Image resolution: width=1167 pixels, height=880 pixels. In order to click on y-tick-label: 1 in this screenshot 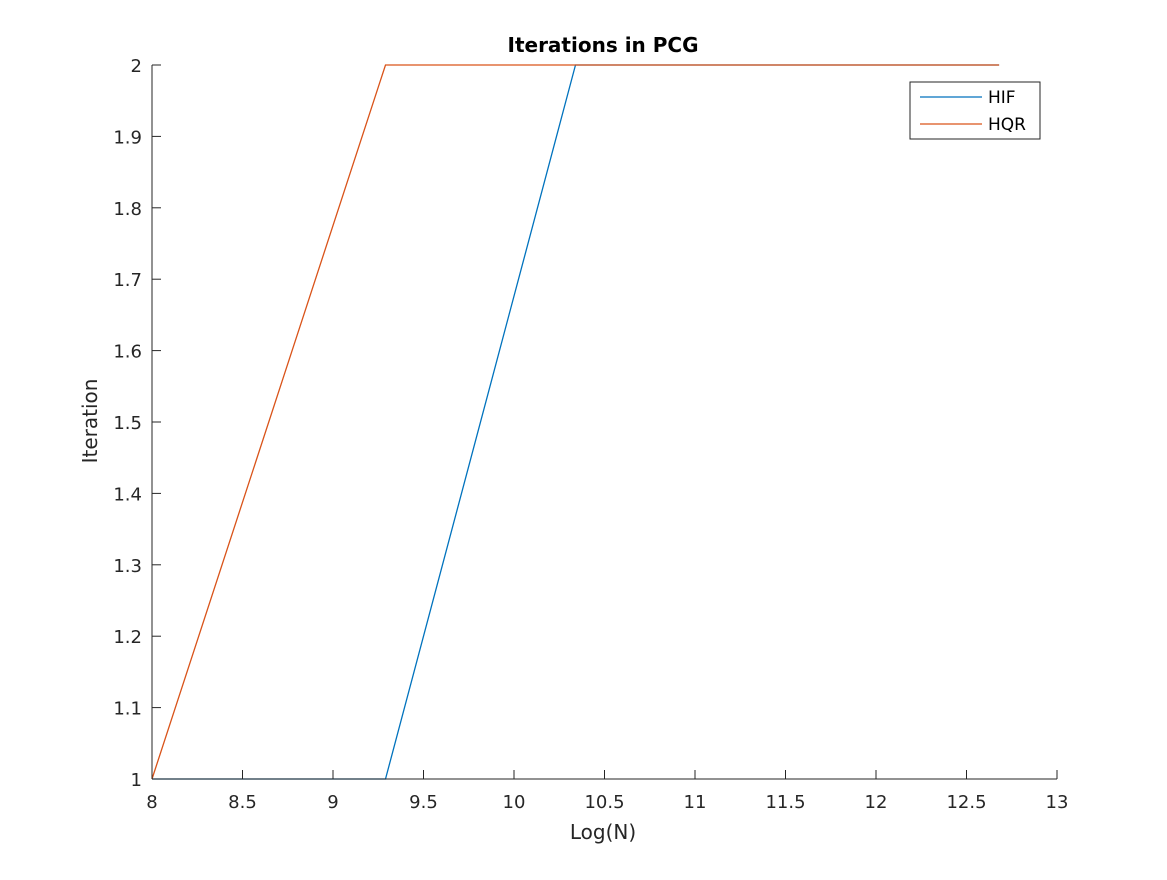, I will do `click(136, 780)`.